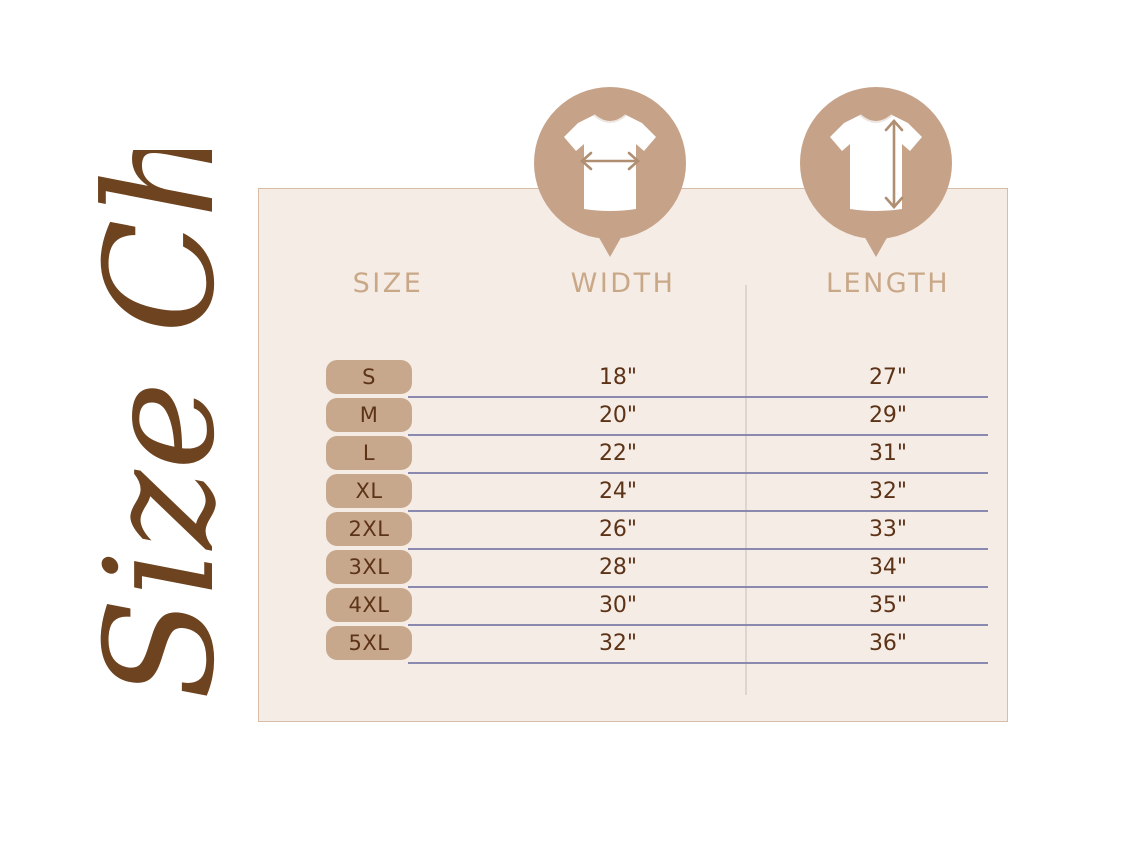 This screenshot has height=855, width=1140. I want to click on page-title-text: Size Chart, so click(161, 425).